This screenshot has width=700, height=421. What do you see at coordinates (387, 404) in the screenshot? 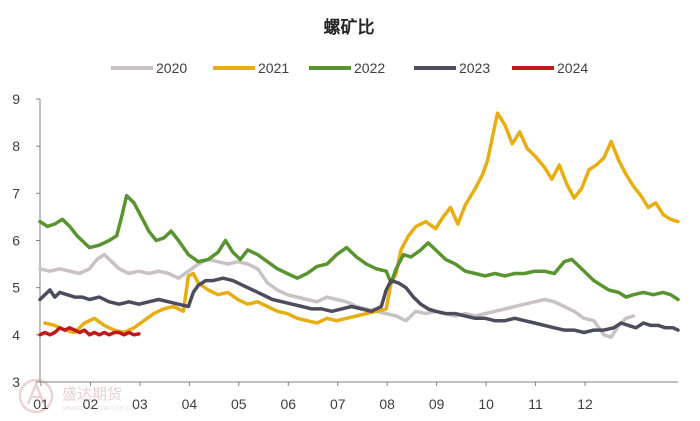
I see `x-tick-label: 08` at bounding box center [387, 404].